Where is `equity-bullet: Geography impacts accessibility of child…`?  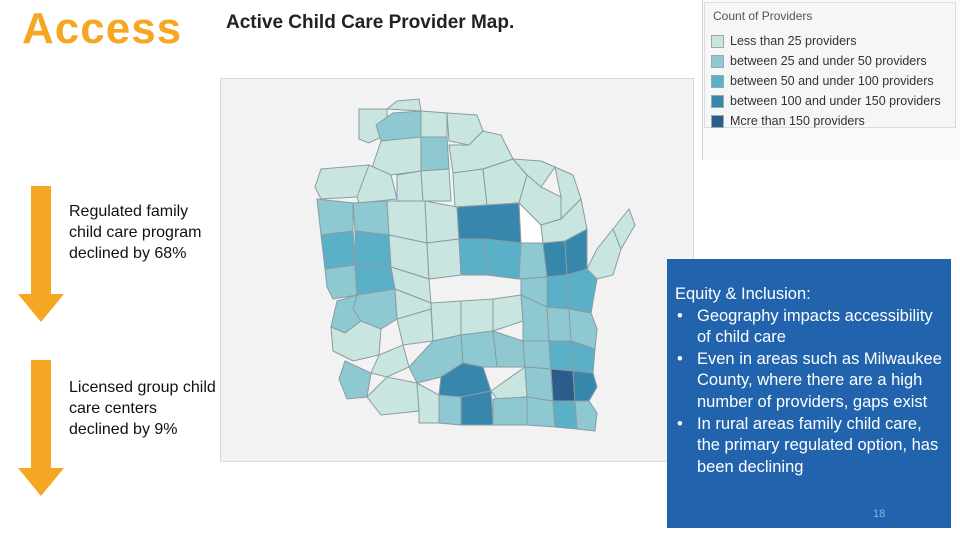
equity-bullet: Geography impacts accessibility of child… is located at coordinates (809, 327).